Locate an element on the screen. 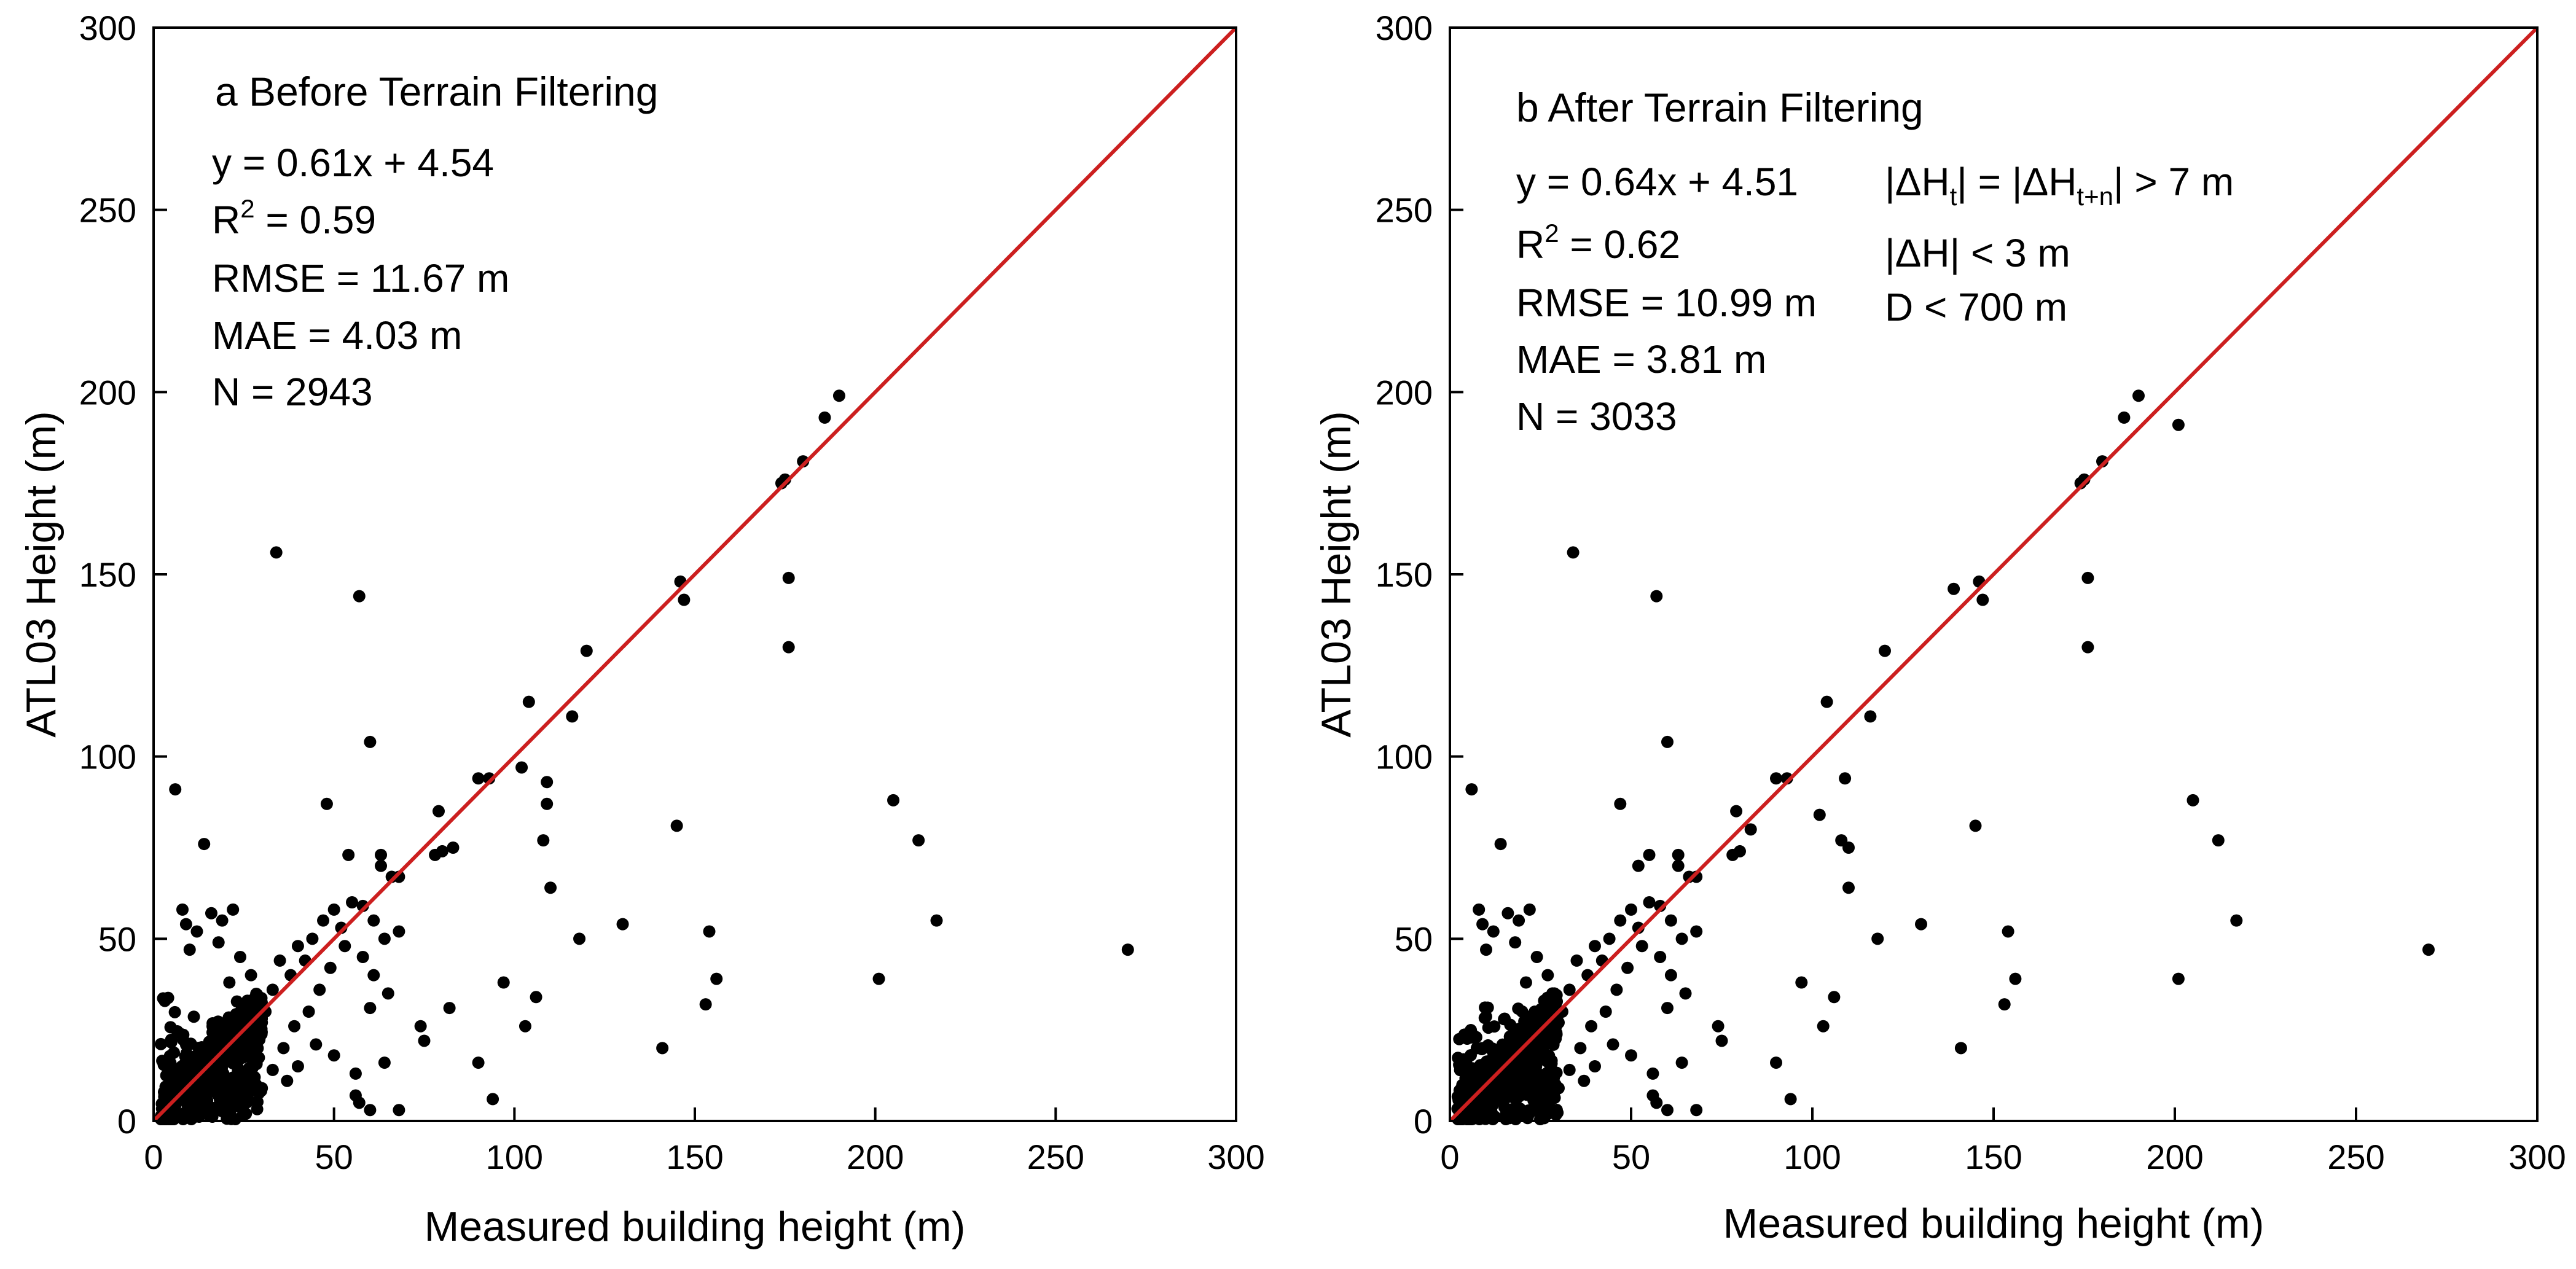  panel-a-x-axis-label: Measured building height (m) is located at coordinates (695, 1226).